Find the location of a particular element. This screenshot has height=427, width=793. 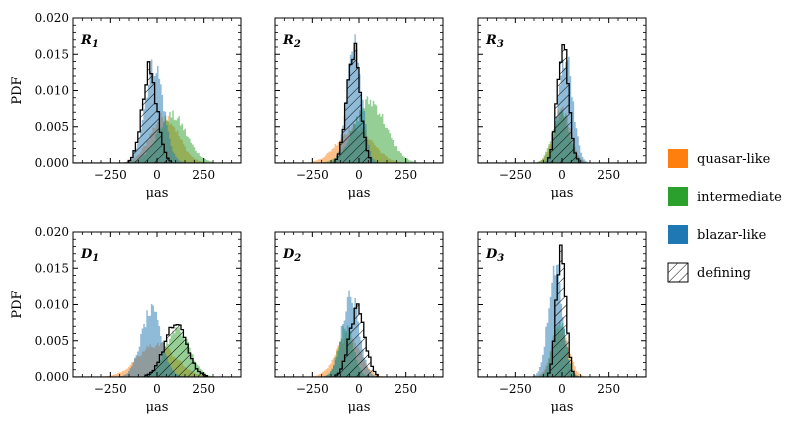

panel-D2: −250 0 250 μas D2 is located at coordinates (359, 323).